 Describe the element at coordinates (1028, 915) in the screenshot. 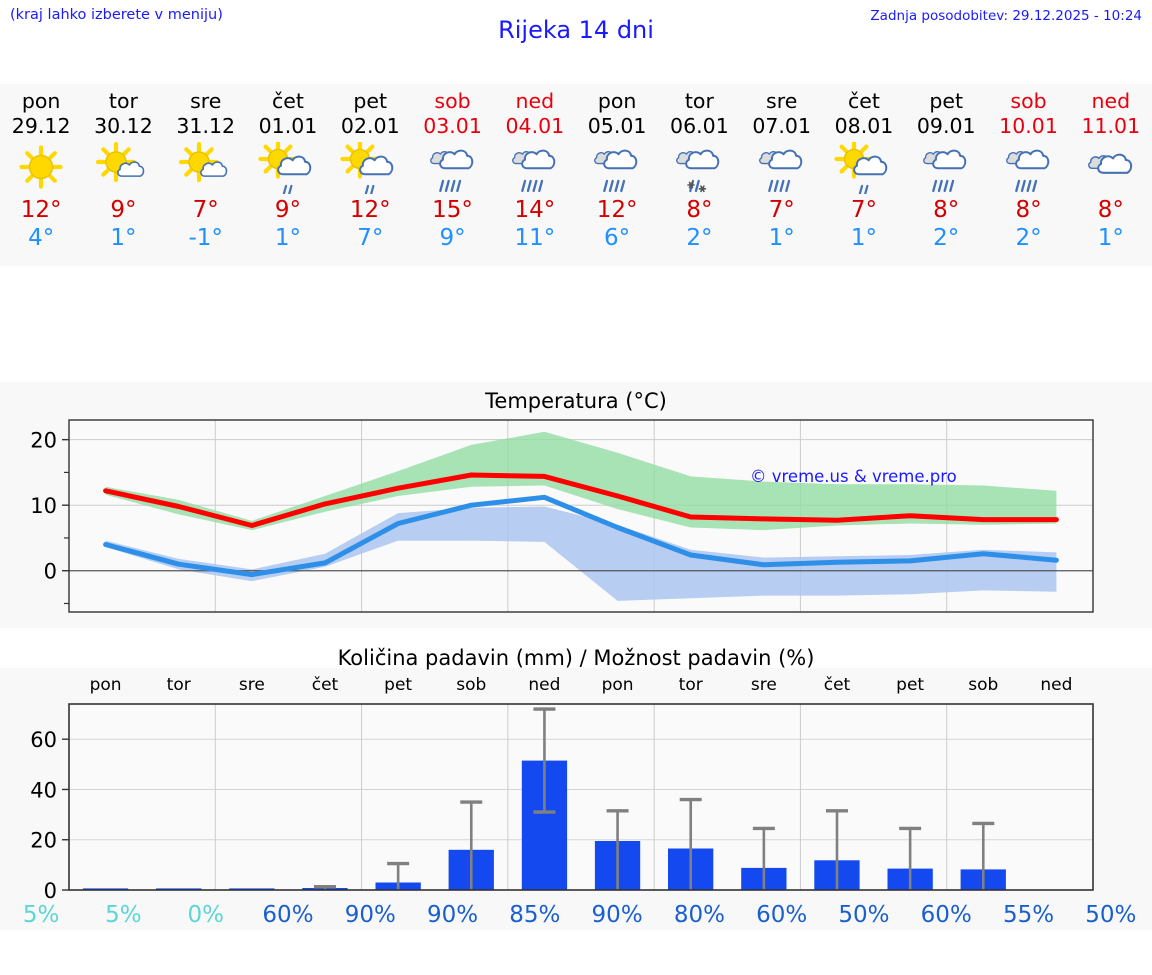

I see `precipitation-probability-label: 55%` at that location.